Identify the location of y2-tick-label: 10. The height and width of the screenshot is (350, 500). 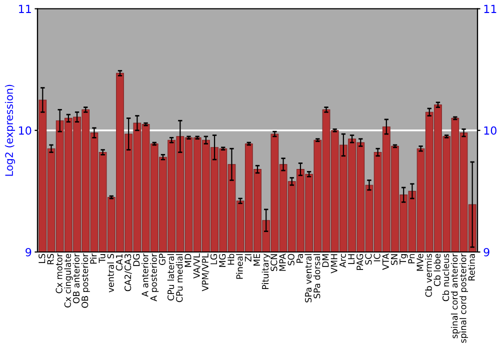
(490, 130).